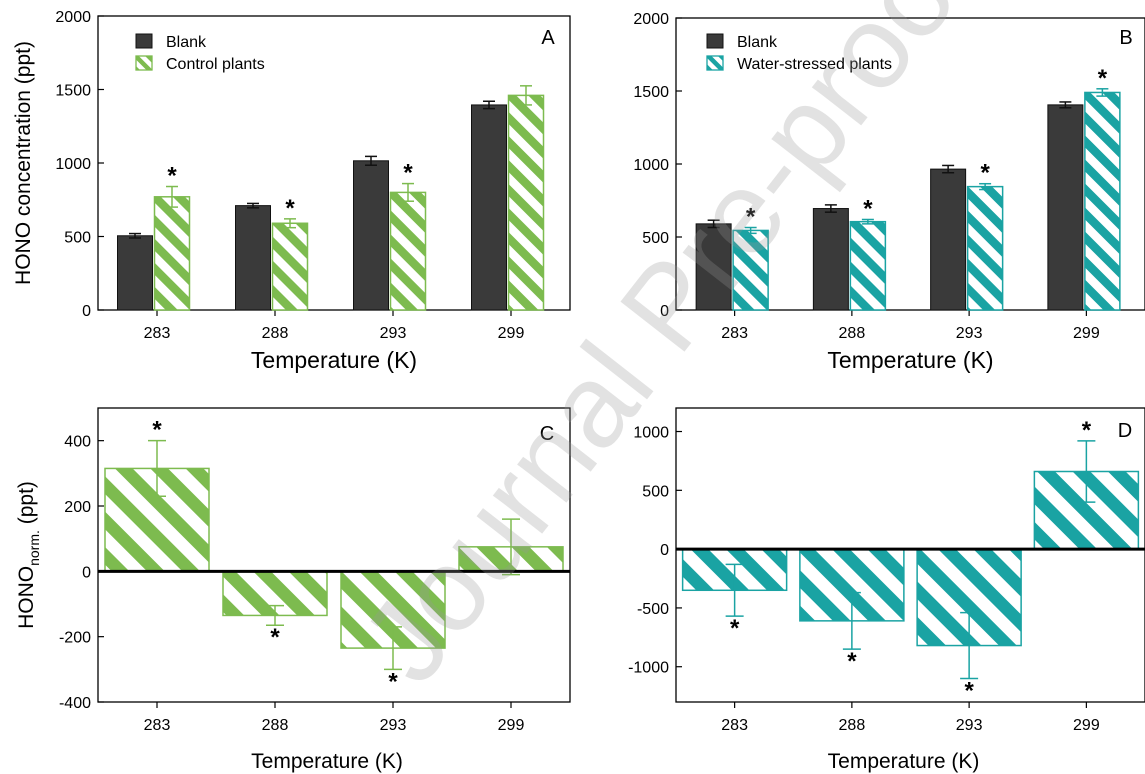 This screenshot has width=1145, height=774. I want to click on legend-label: Control plants, so click(215, 64).